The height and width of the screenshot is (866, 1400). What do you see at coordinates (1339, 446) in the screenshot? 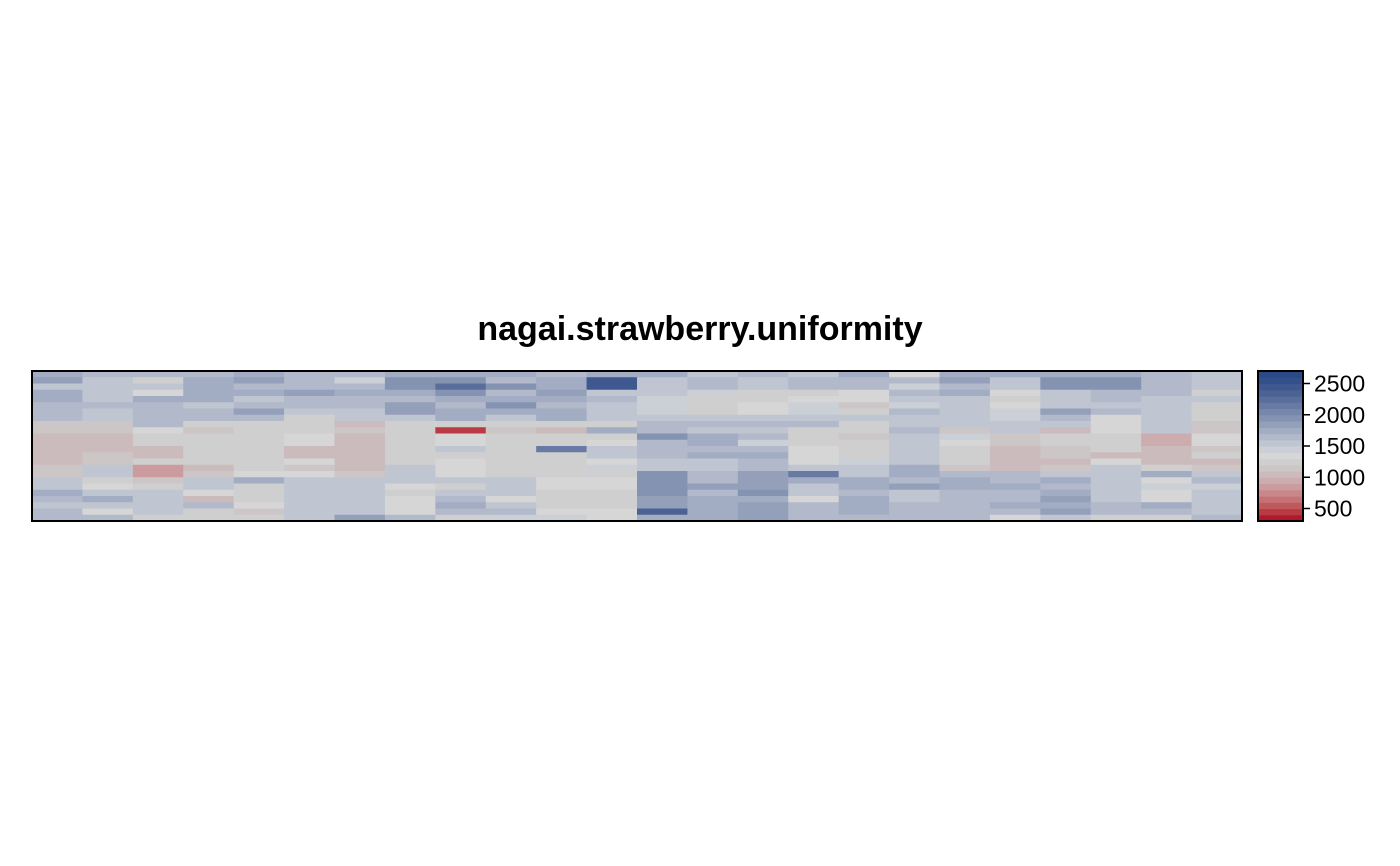
I see `legend-tick-label: 1500` at bounding box center [1339, 446].